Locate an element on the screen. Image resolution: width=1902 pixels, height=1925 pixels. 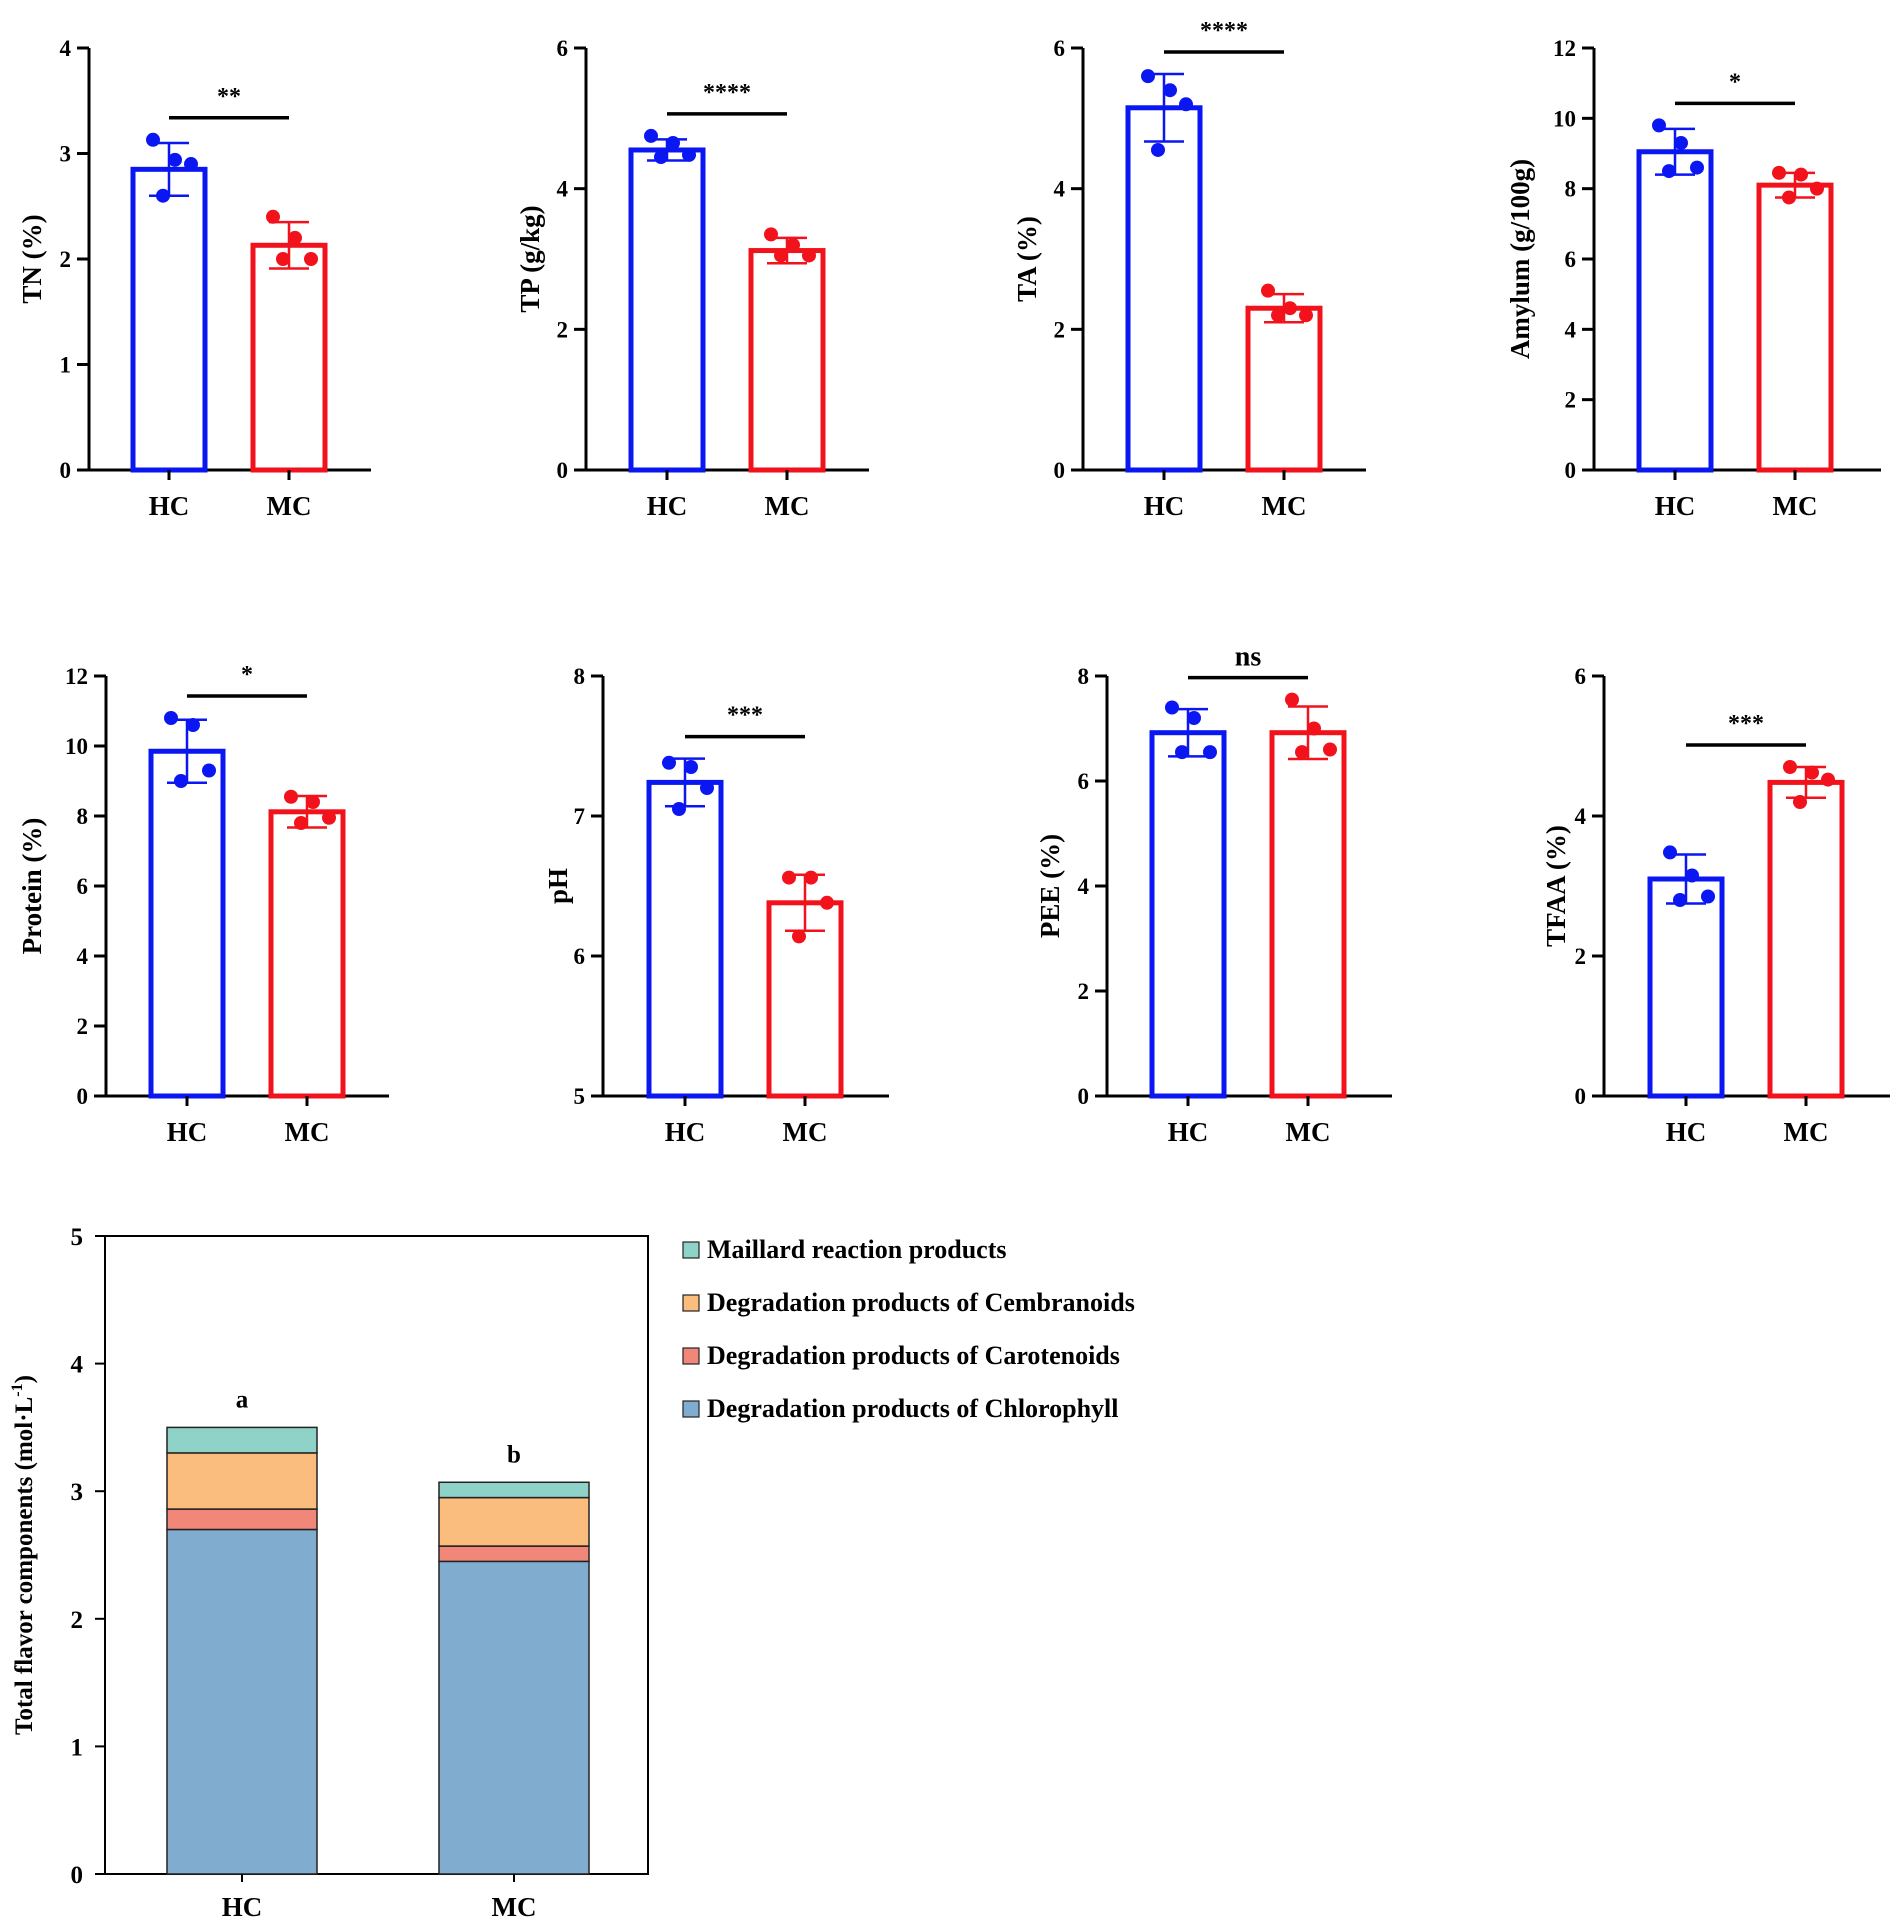
panel-protein: 0 2 4 6 8 10 12 Protein (%) HC MC * is located at coordinates (203, 904).